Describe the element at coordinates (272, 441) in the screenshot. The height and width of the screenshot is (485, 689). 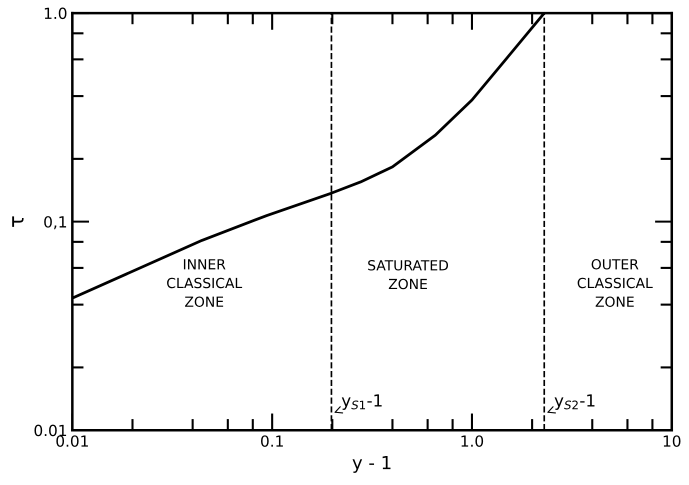
I see `x-tick-label: 0.1` at that location.